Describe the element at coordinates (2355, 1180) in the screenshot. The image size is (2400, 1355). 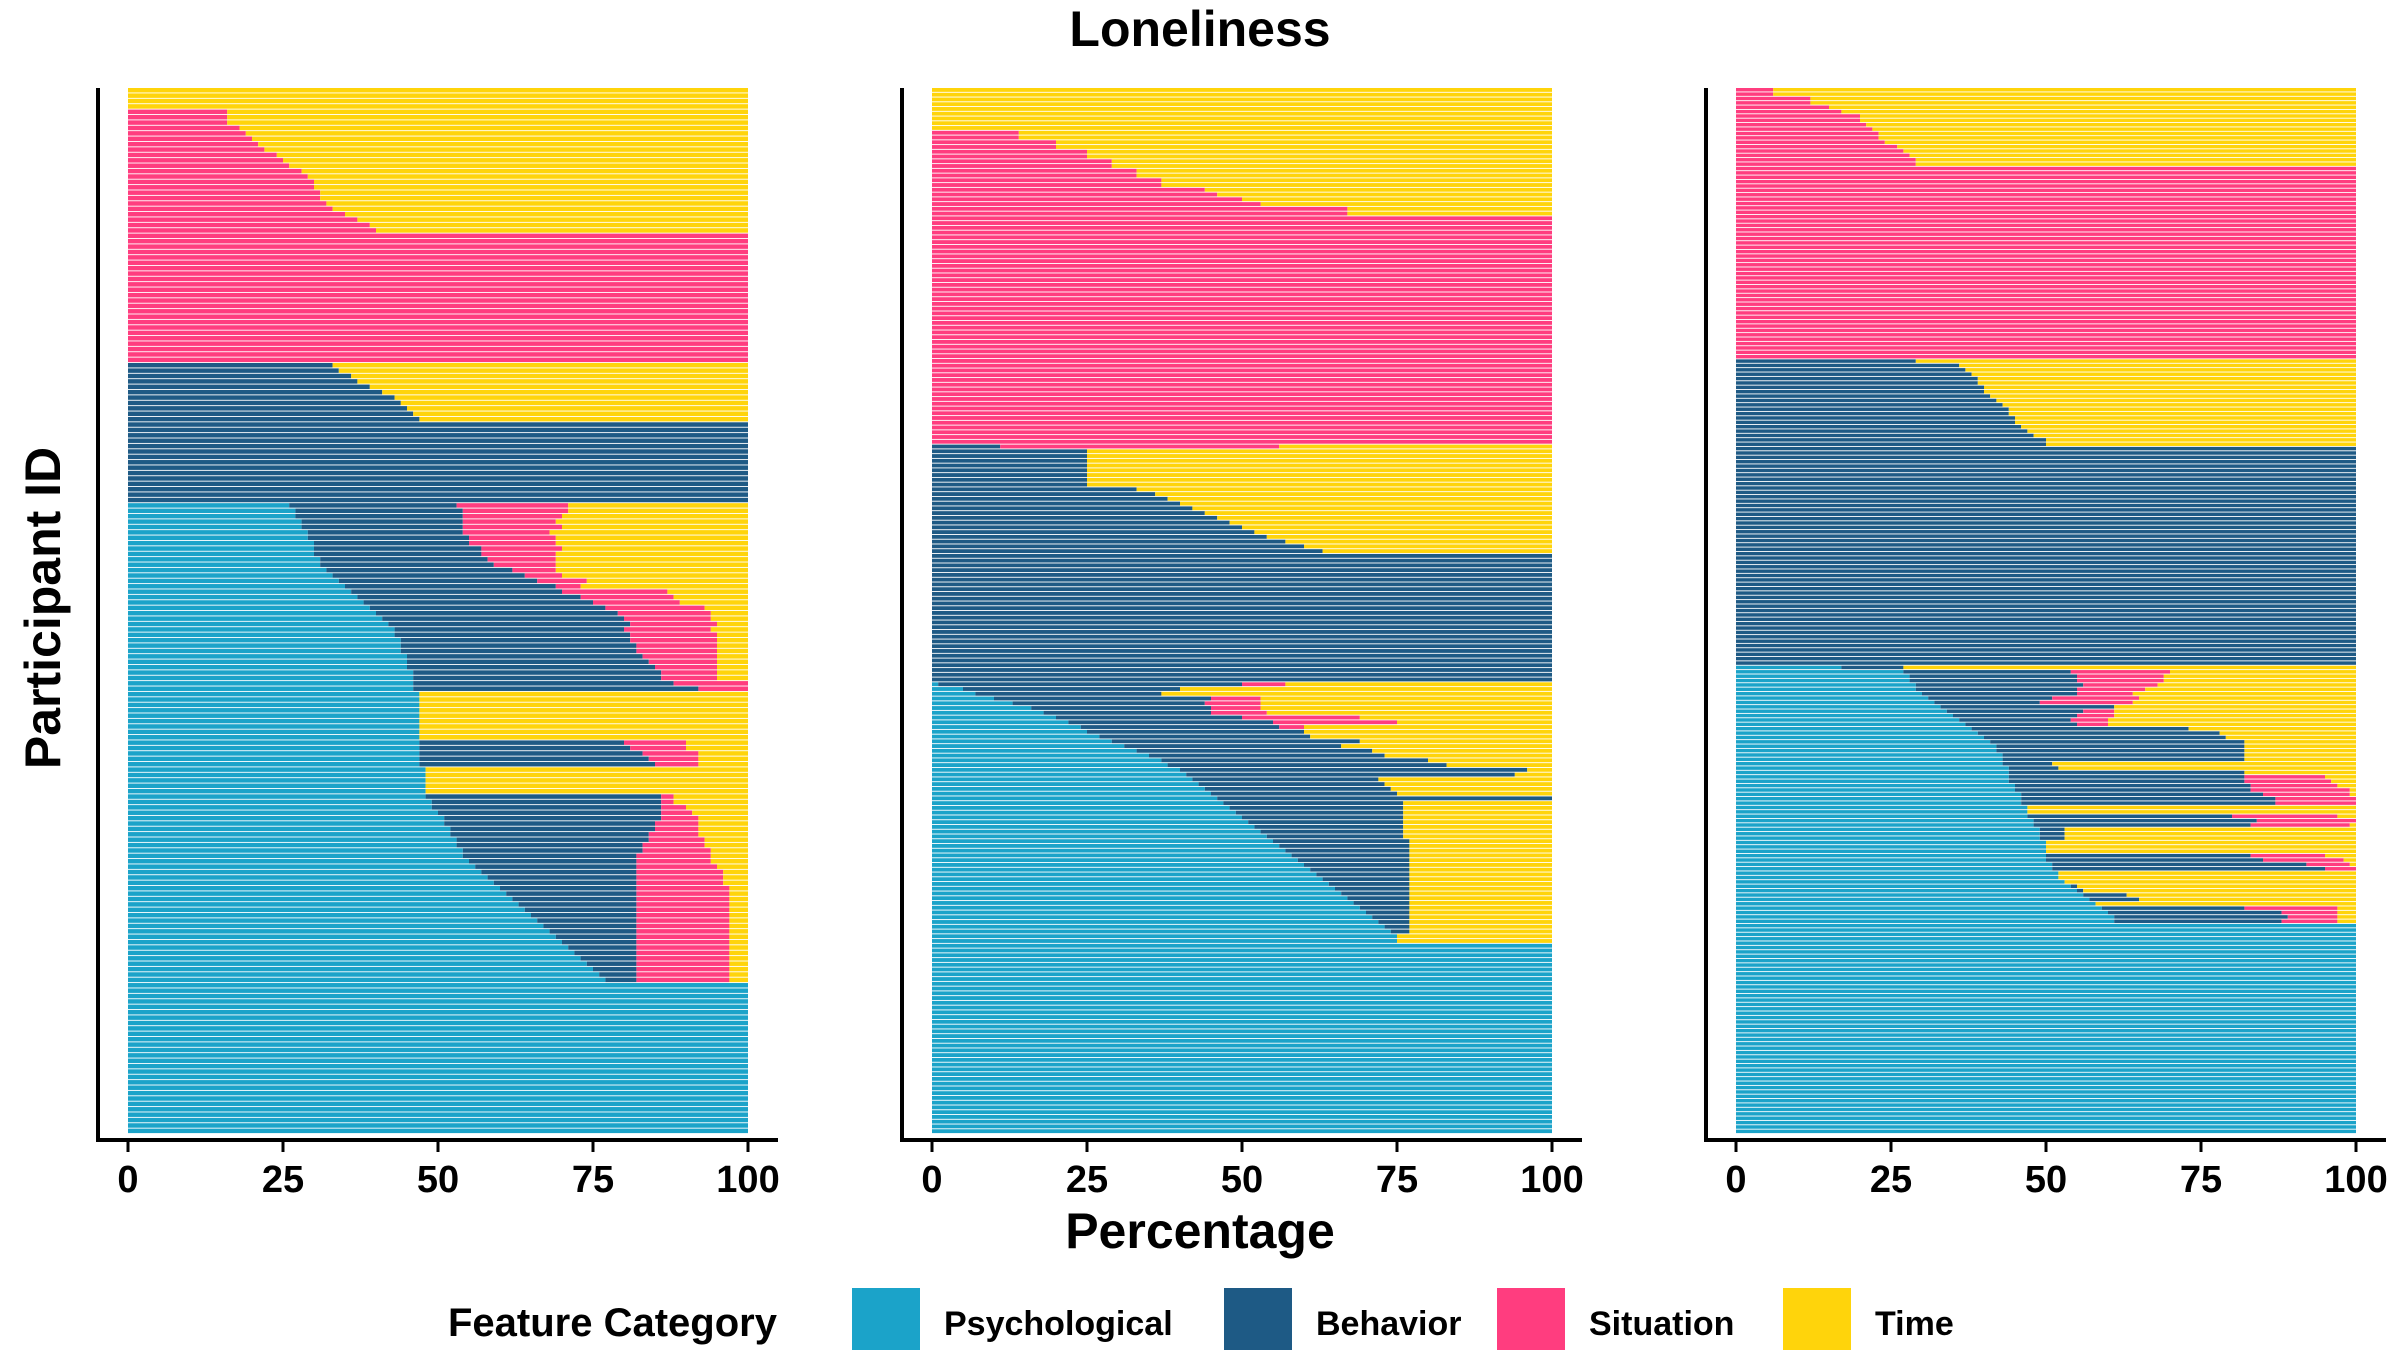
I see `x-tick-label: 100` at that location.